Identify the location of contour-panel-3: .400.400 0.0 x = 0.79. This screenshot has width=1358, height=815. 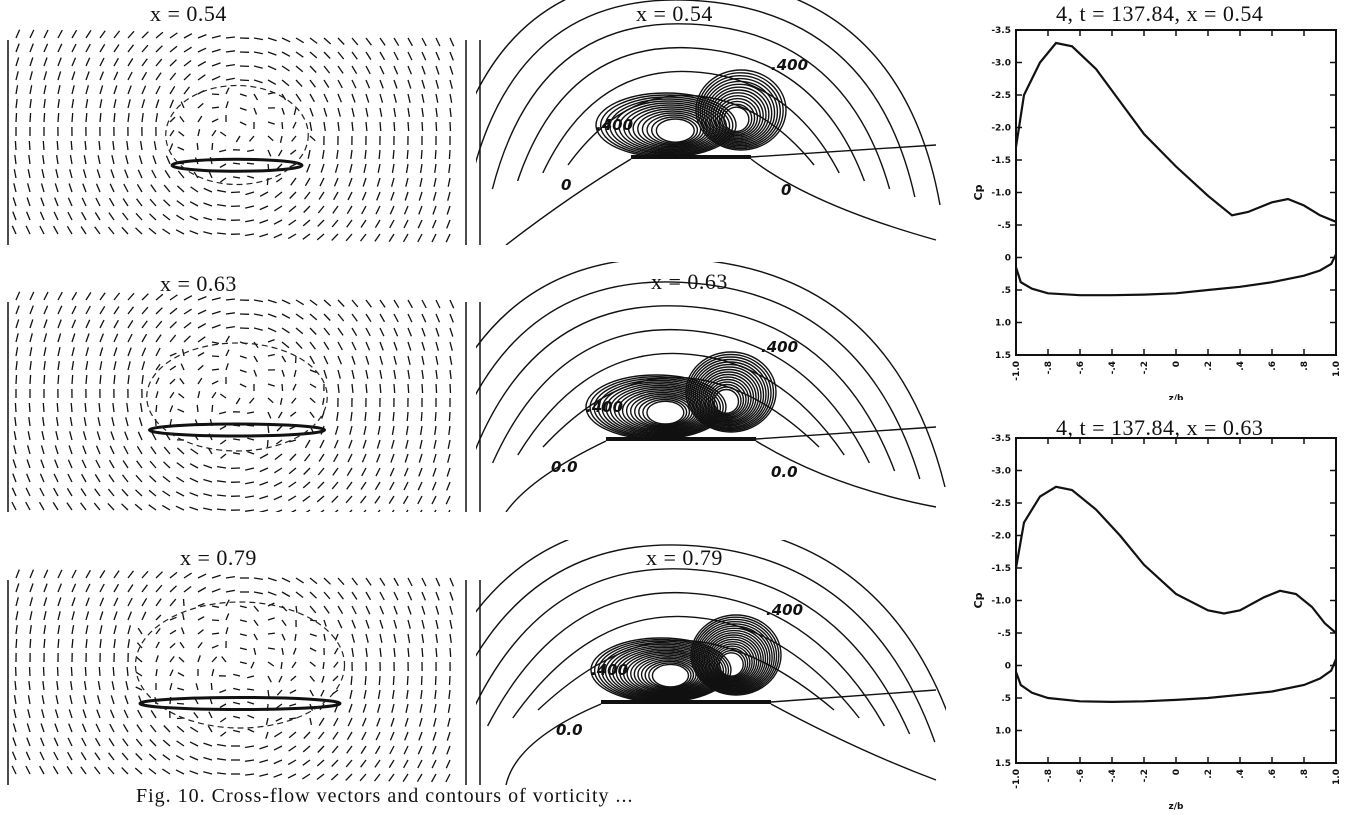
(711, 662).